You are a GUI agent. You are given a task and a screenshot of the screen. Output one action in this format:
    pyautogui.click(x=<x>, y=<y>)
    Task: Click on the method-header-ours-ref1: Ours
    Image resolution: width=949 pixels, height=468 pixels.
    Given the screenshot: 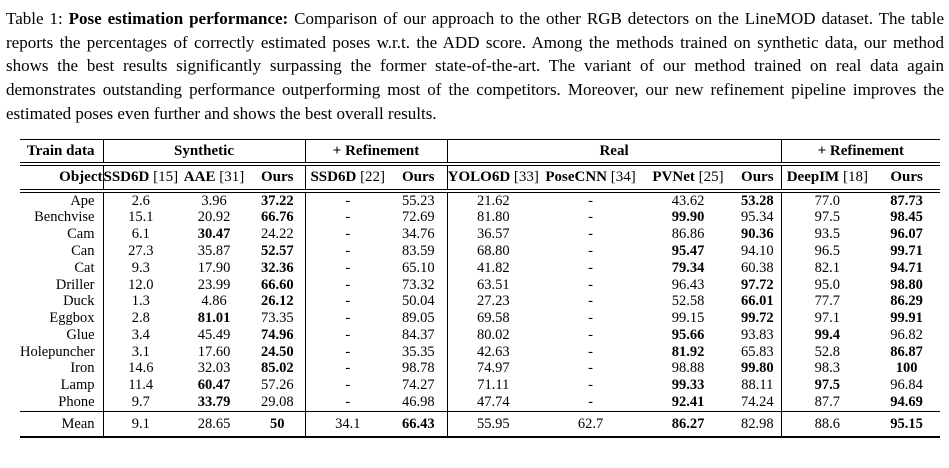 What is the action you would take?
    pyautogui.click(x=419, y=178)
    